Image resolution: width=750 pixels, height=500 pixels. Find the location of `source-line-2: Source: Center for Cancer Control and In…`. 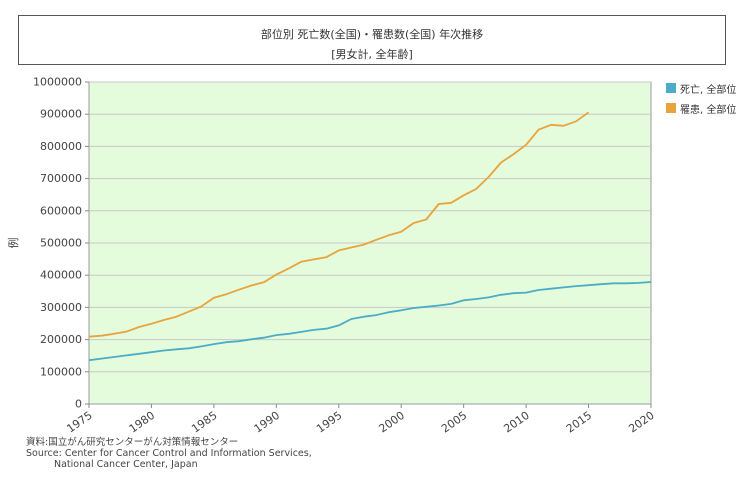

source-line-2: Source: Center for Cancer Control and In… is located at coordinates (169, 453).